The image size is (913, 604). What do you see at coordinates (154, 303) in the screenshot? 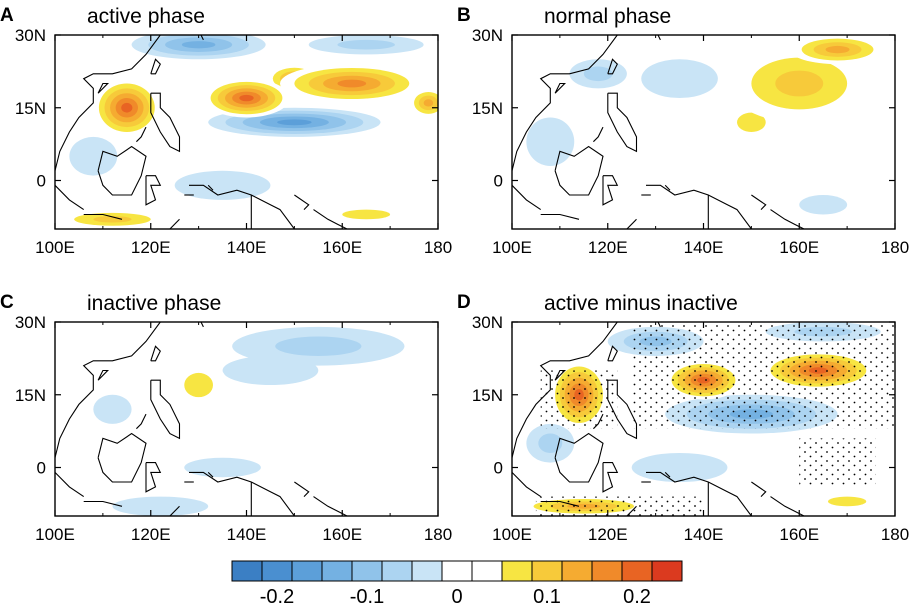
I see `panel-title: inactive phase` at bounding box center [154, 303].